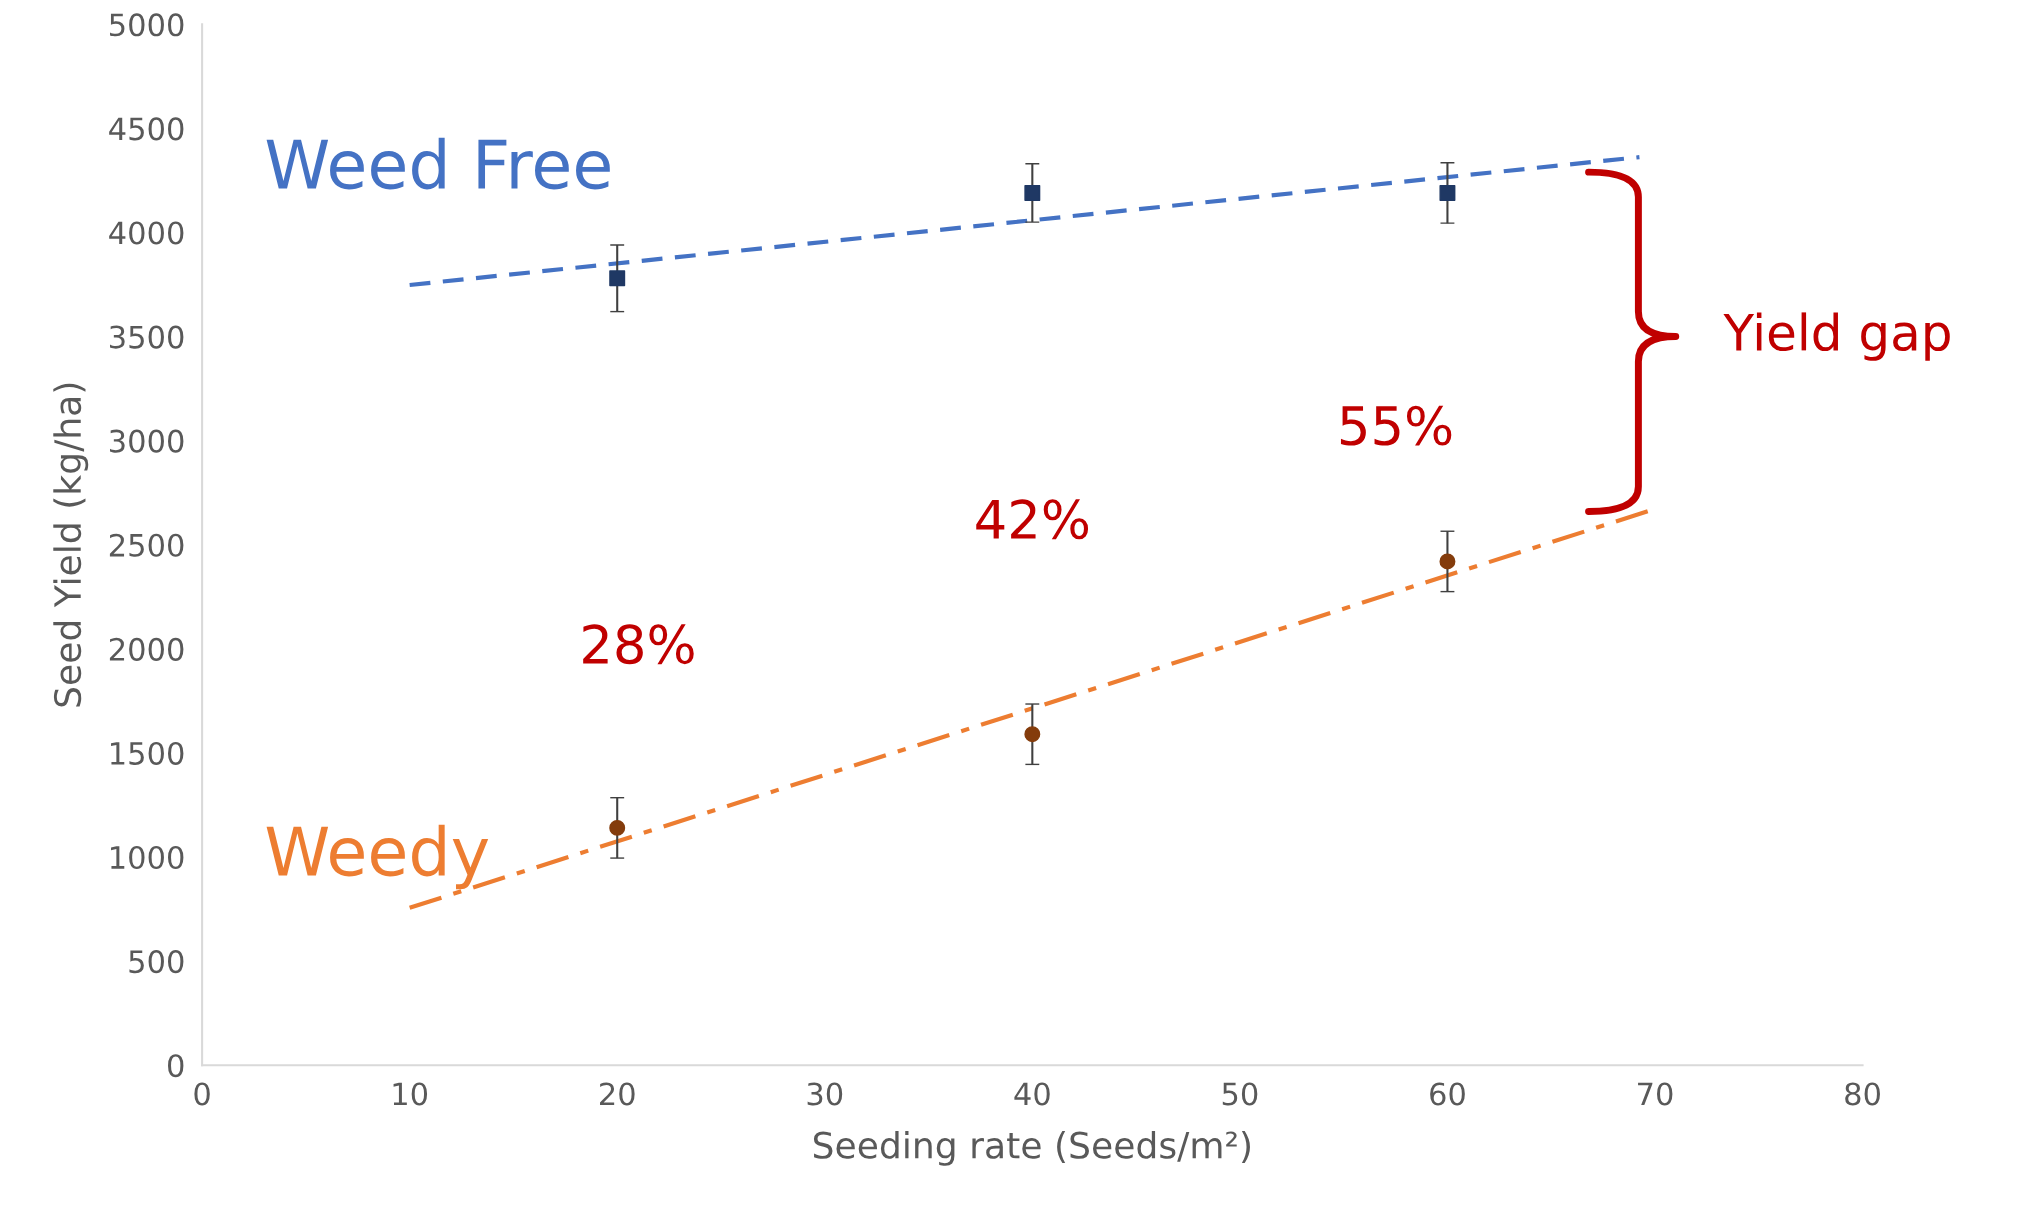  I want to click on y-tick-label: 4000, so click(146, 233).